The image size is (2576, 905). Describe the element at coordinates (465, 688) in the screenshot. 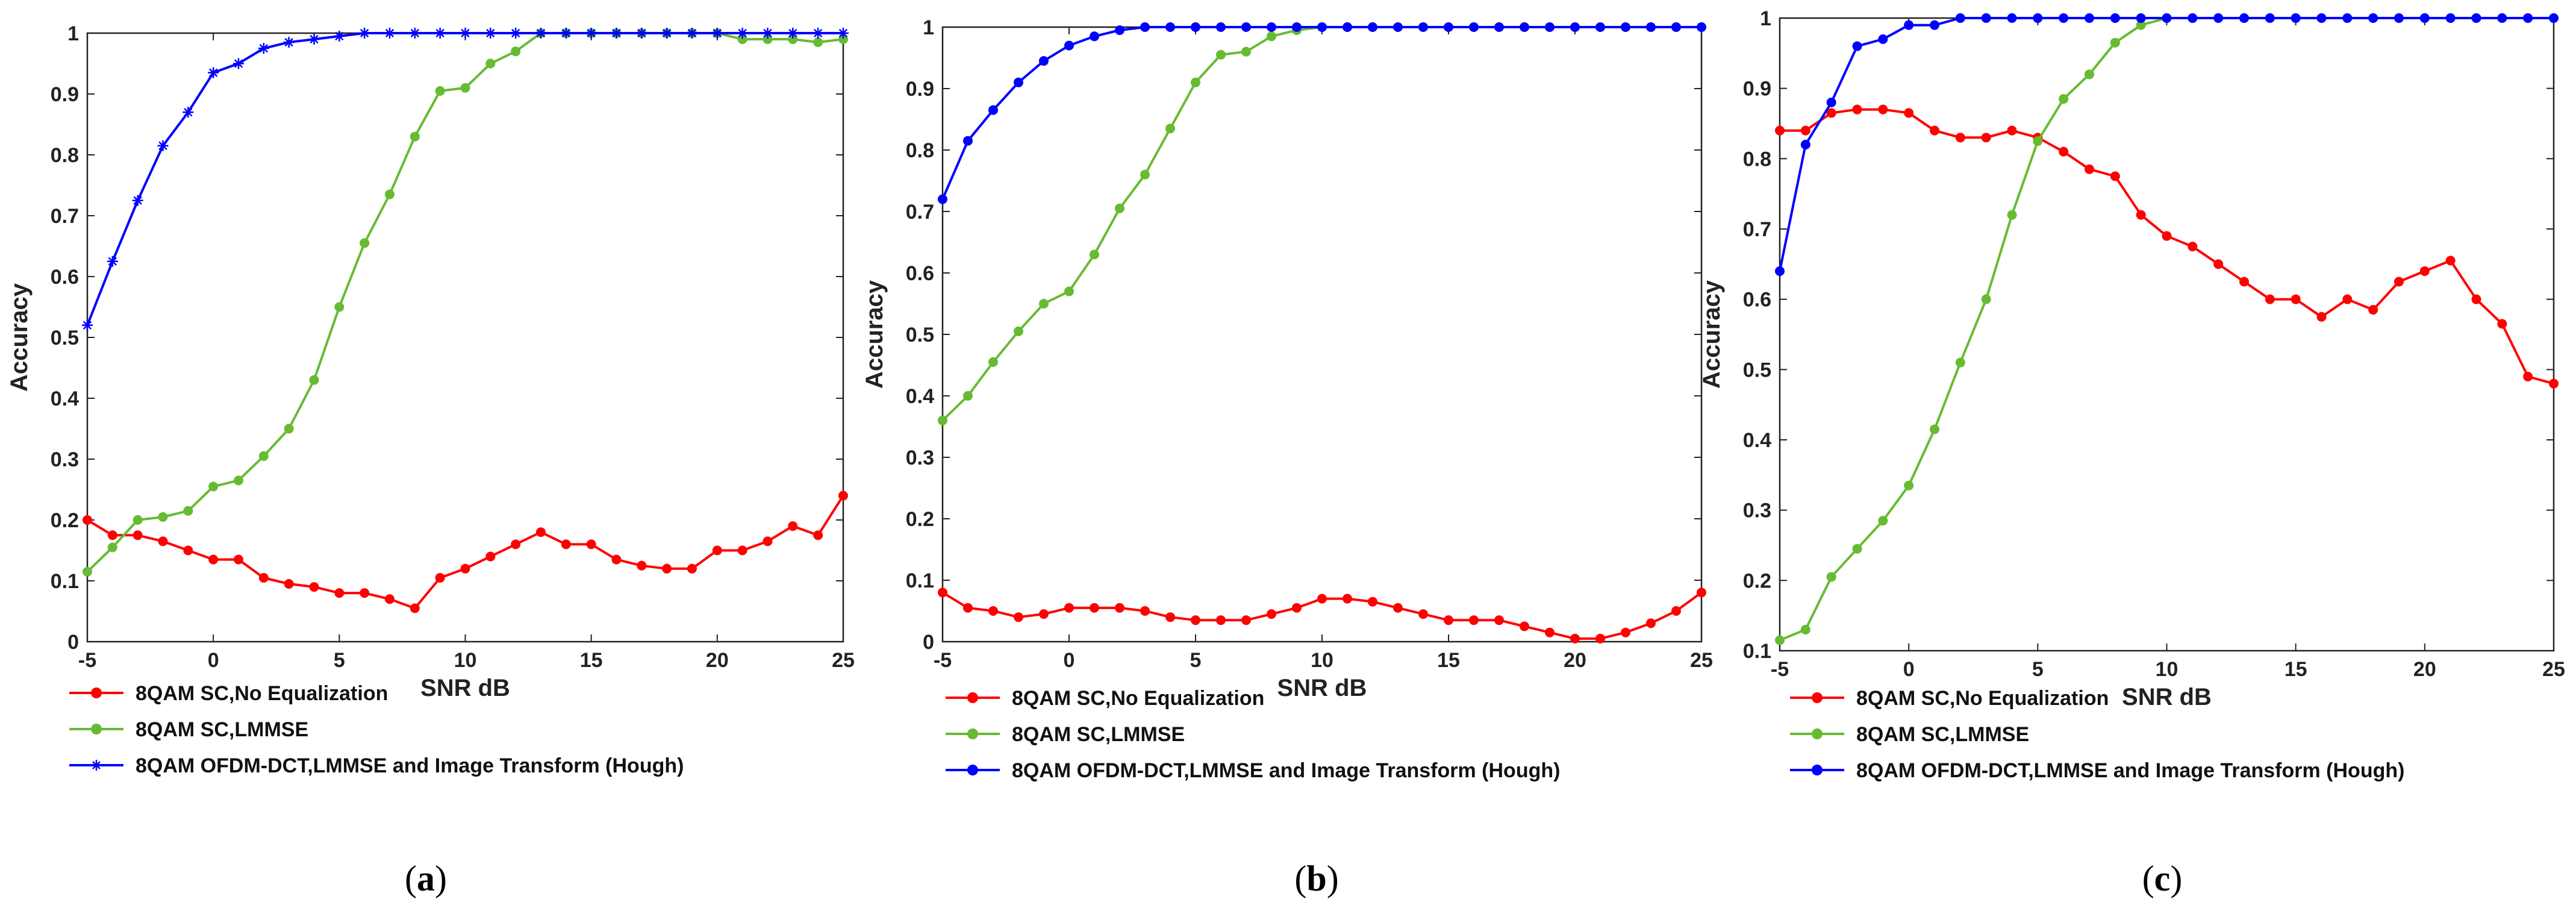

I see `x-axis-label: SNR dB` at that location.